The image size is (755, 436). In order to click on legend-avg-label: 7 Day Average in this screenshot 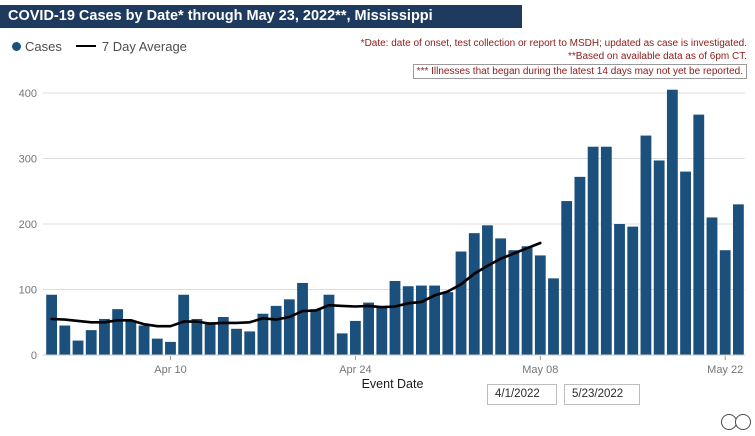, I will do `click(144, 46)`.